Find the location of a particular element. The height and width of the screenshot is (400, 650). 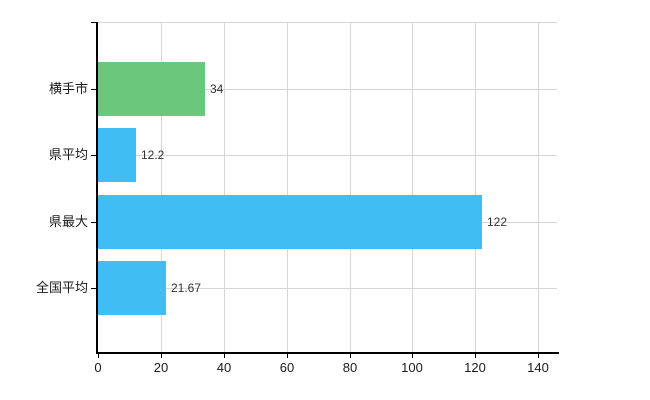

y-axis-line is located at coordinates (97, 188).